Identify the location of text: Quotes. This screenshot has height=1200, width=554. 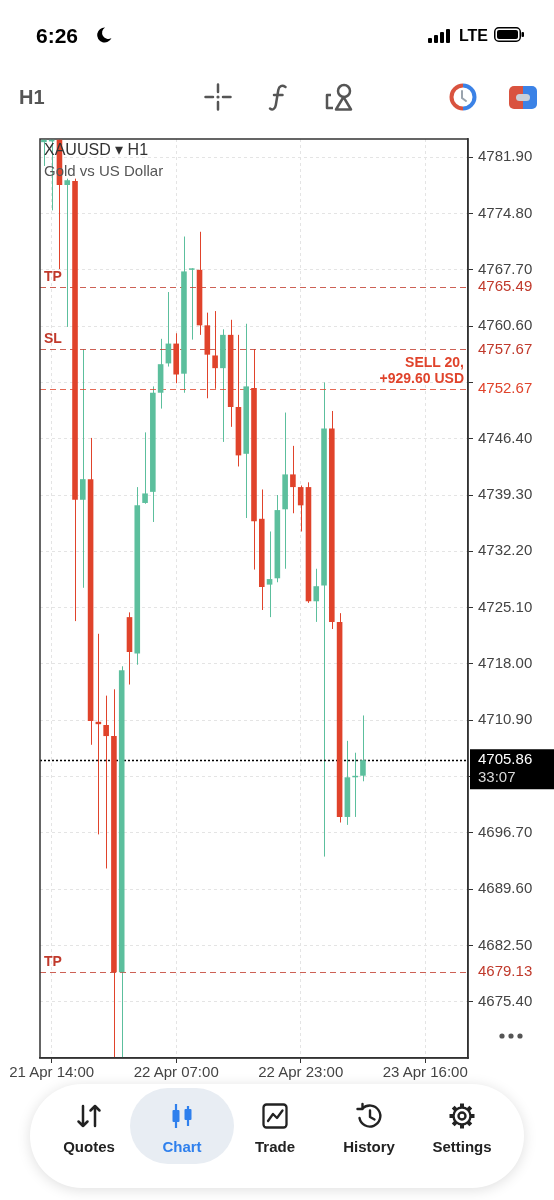
(89, 1146).